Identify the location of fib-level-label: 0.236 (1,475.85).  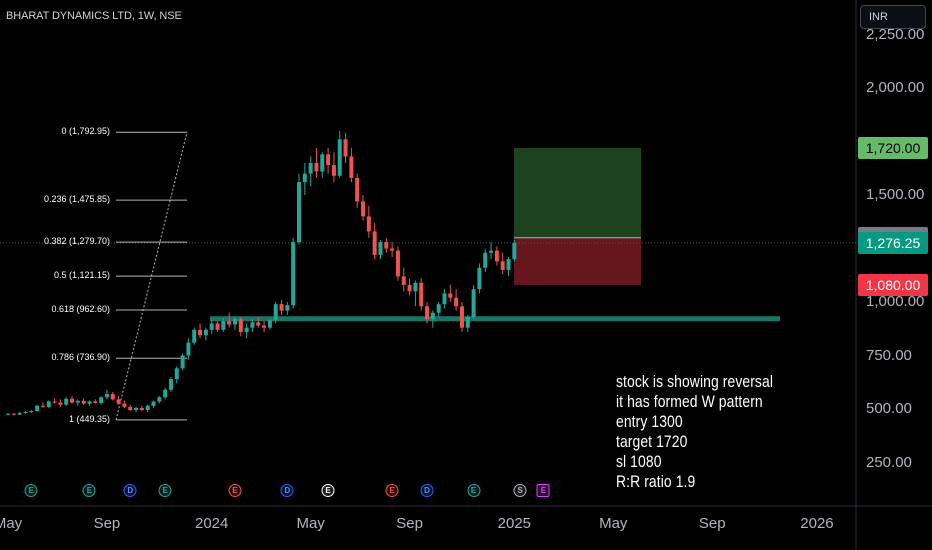
(76, 199).